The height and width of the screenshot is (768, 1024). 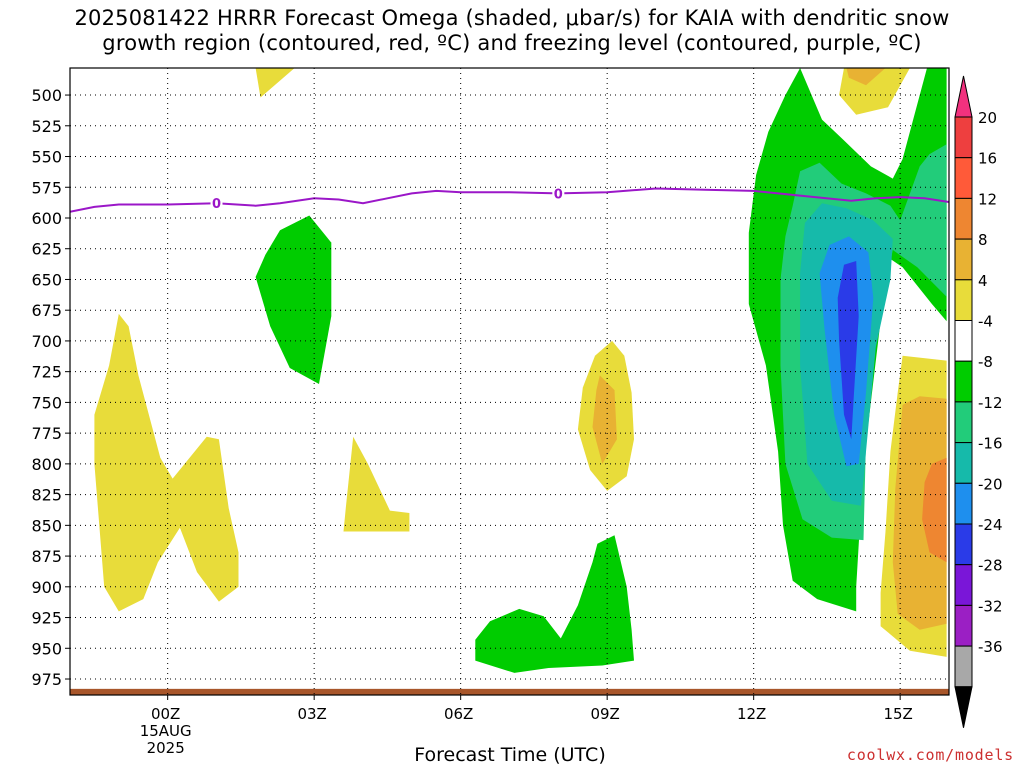 What do you see at coordinates (509, 691) in the screenshot?
I see `surface-strip` at bounding box center [509, 691].